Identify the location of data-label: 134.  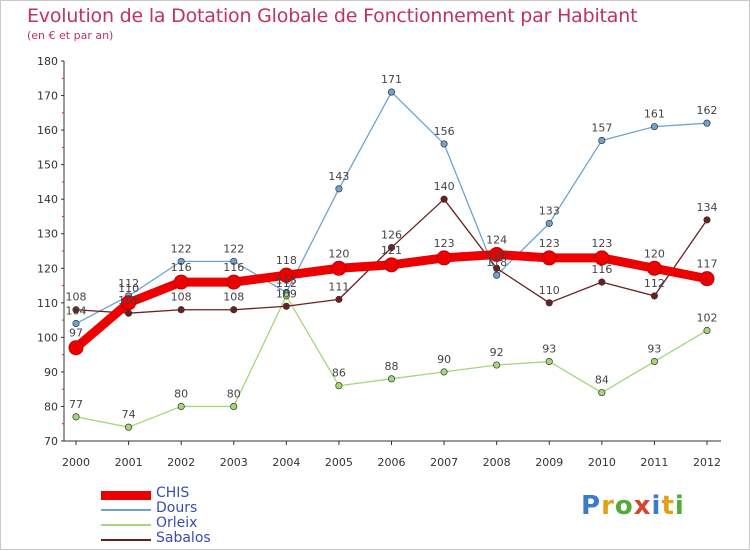
(707, 207).